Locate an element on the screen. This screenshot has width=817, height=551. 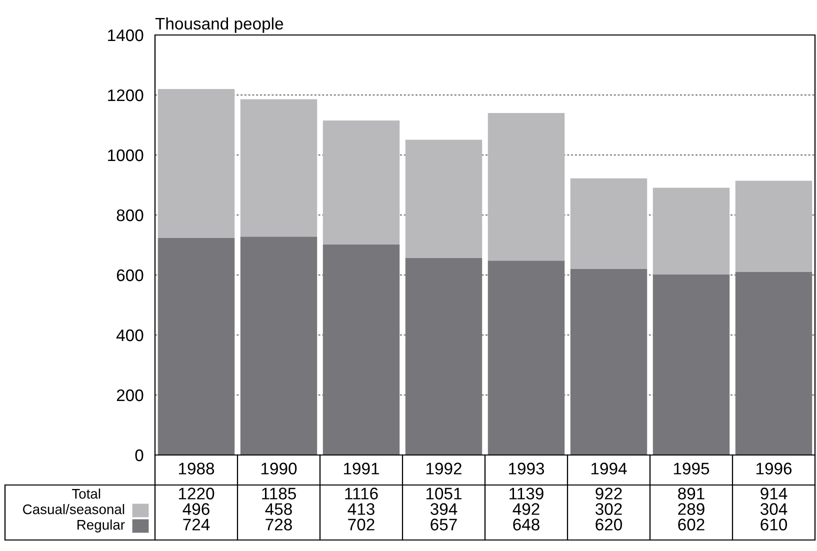
data-label: 657 is located at coordinates (443, 524).